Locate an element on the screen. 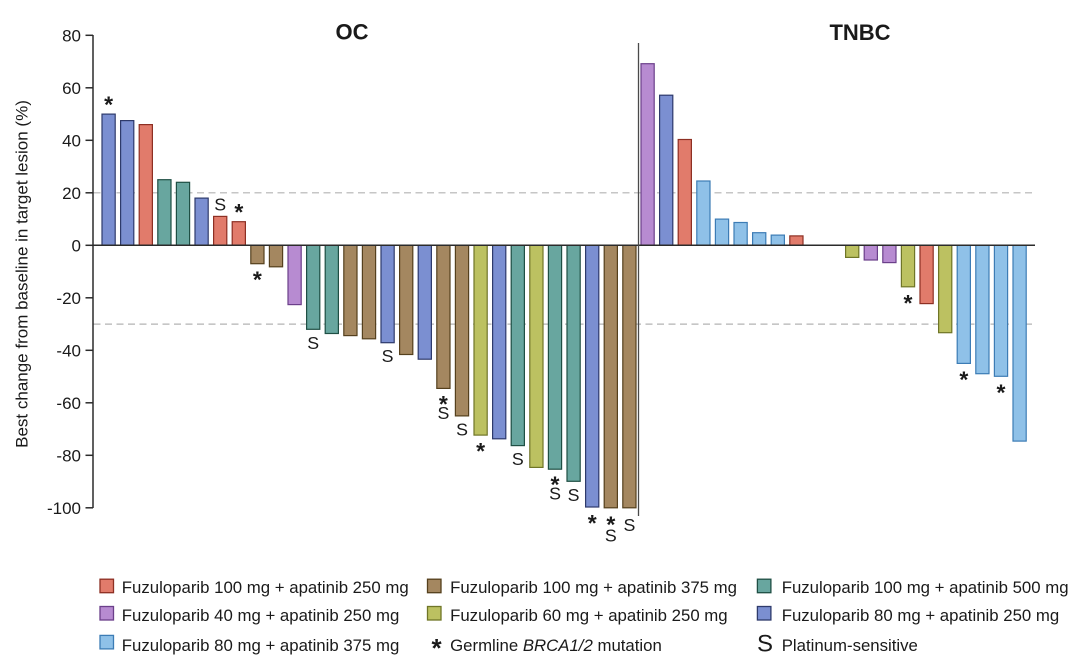 The width and height of the screenshot is (1080, 660). svg-text: OC is located at coordinates (352, 31).